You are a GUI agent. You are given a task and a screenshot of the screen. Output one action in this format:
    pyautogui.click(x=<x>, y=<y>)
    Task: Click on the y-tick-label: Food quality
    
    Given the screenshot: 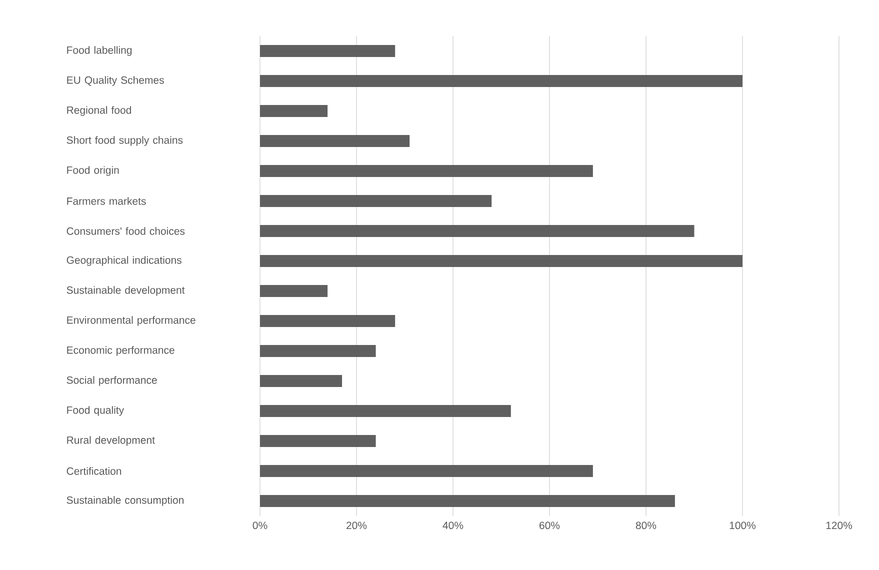 What is the action you would take?
    pyautogui.click(x=95, y=411)
    